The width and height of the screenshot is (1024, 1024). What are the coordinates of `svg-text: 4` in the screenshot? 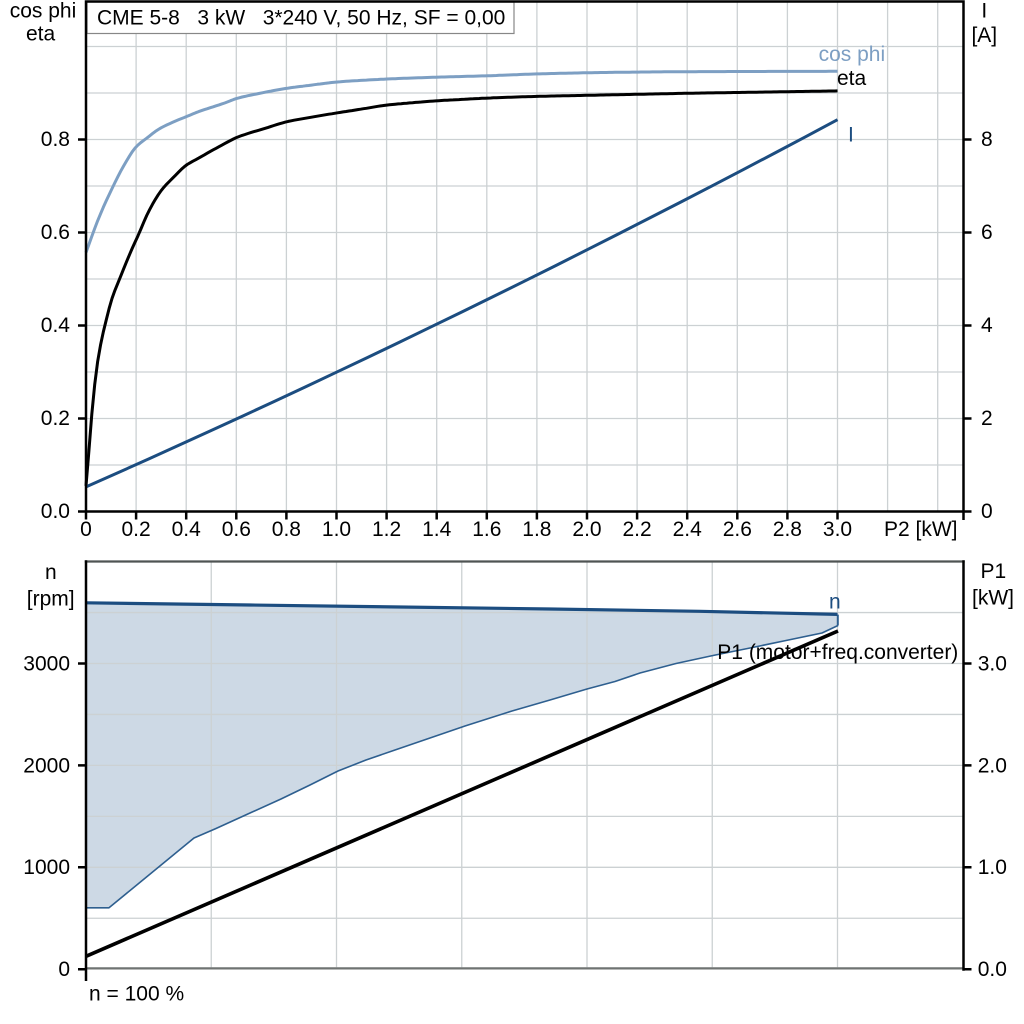 It's located at (987, 325).